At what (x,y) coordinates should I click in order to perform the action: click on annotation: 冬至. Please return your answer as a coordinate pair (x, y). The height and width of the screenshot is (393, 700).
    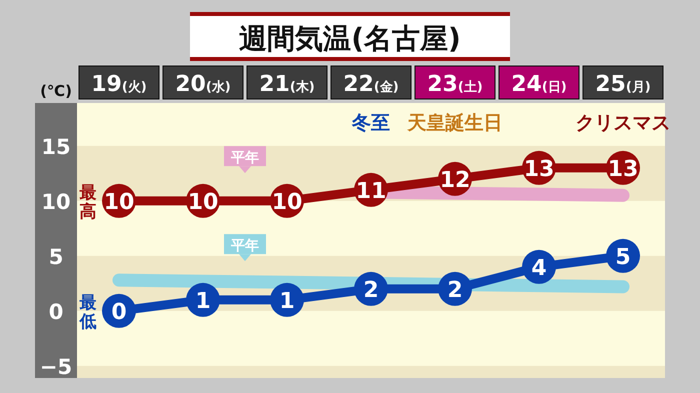
    Looking at the image, I should click on (370, 123).